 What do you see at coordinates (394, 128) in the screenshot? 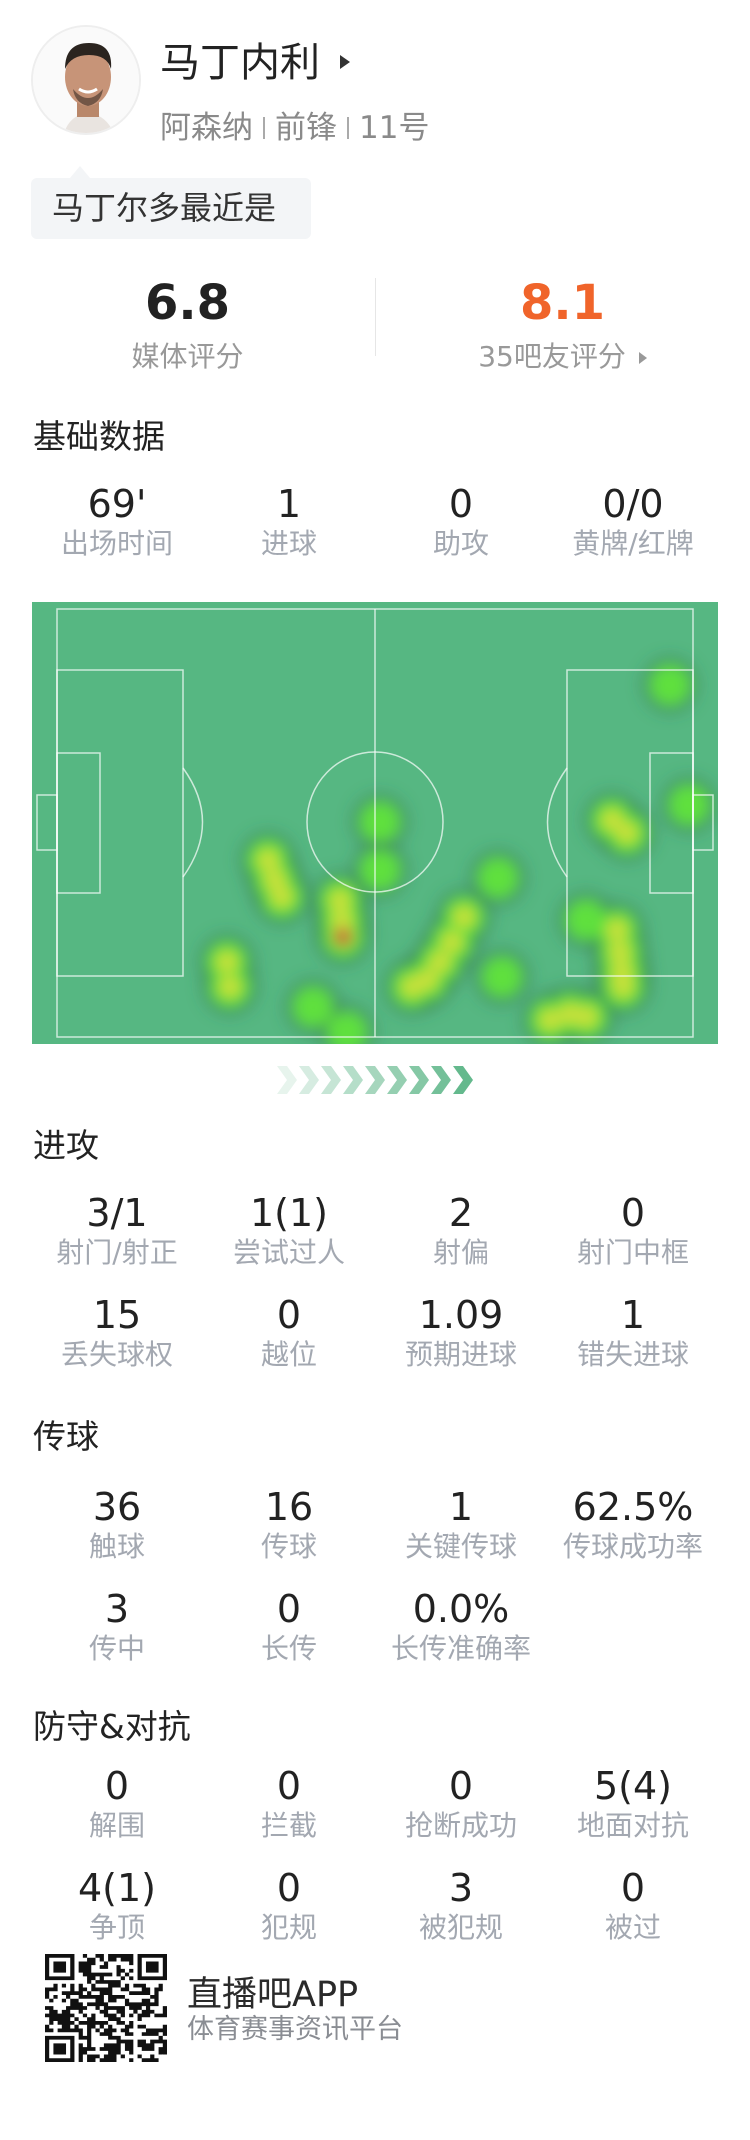
I see `player-number: 11号` at bounding box center [394, 128].